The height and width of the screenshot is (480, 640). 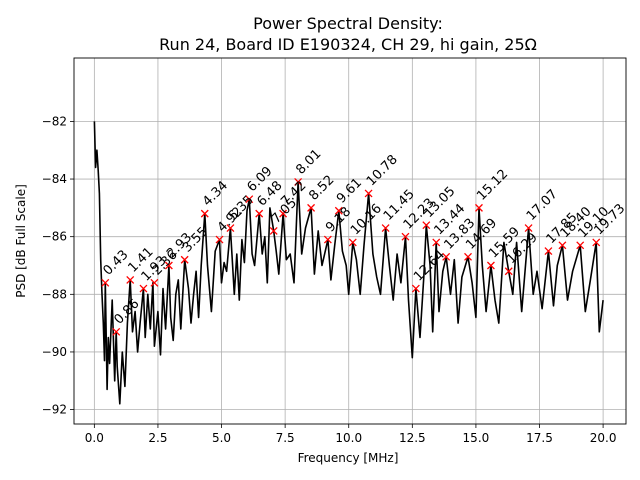 I want to click on y-tick-label: −86, so click(x=54, y=237).